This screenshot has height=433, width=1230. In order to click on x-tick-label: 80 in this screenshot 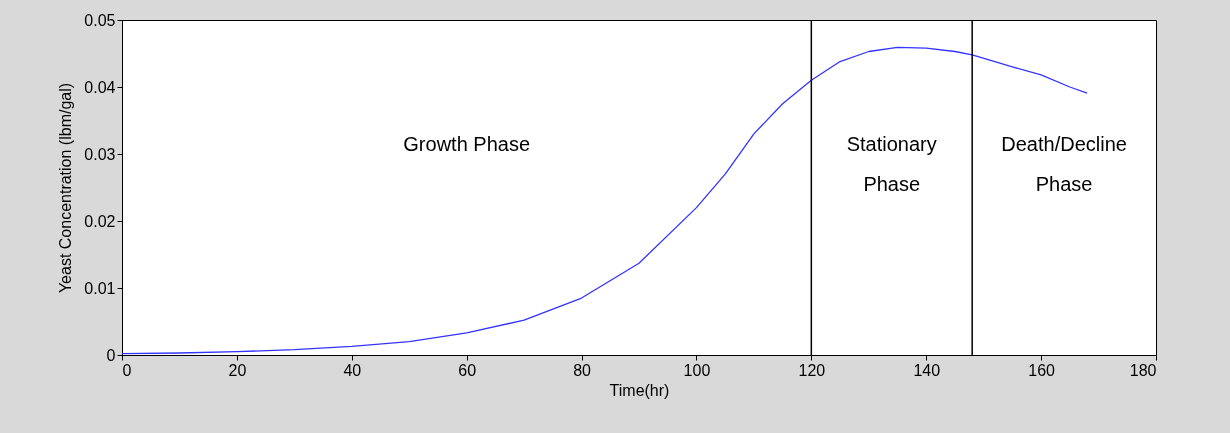, I will do `click(582, 370)`.